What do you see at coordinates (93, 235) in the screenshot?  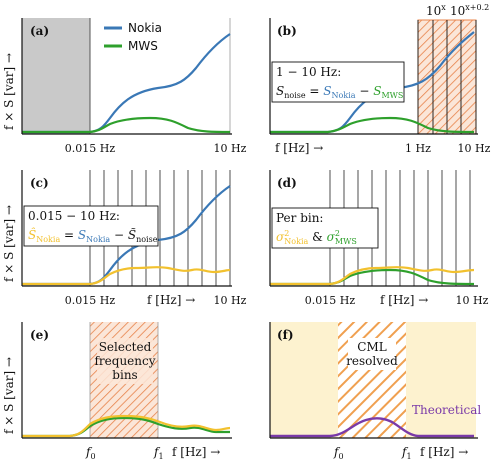 I see `annotation-equation: ŜNokia = SNokia − S̃noise` at bounding box center [93, 235].